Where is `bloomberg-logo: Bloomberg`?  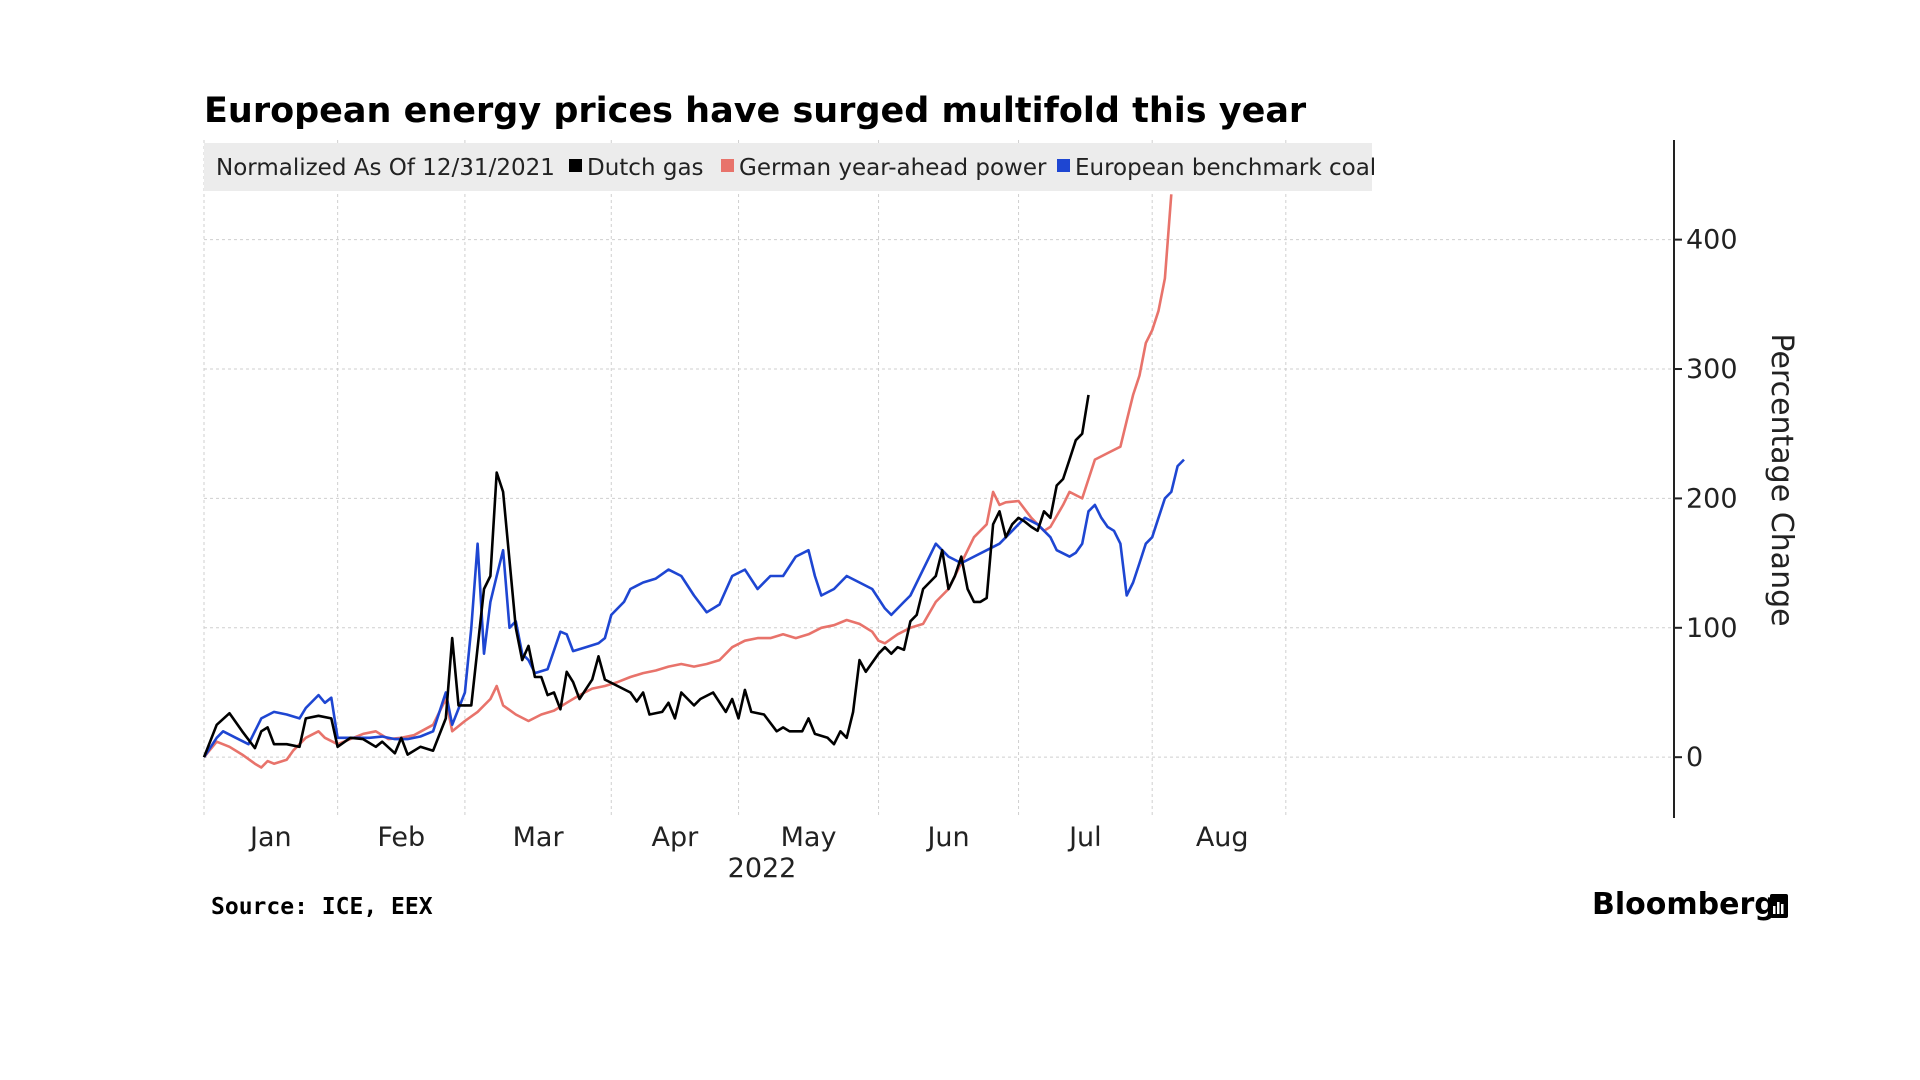 bloomberg-logo: Bloomberg is located at coordinates (1684, 904).